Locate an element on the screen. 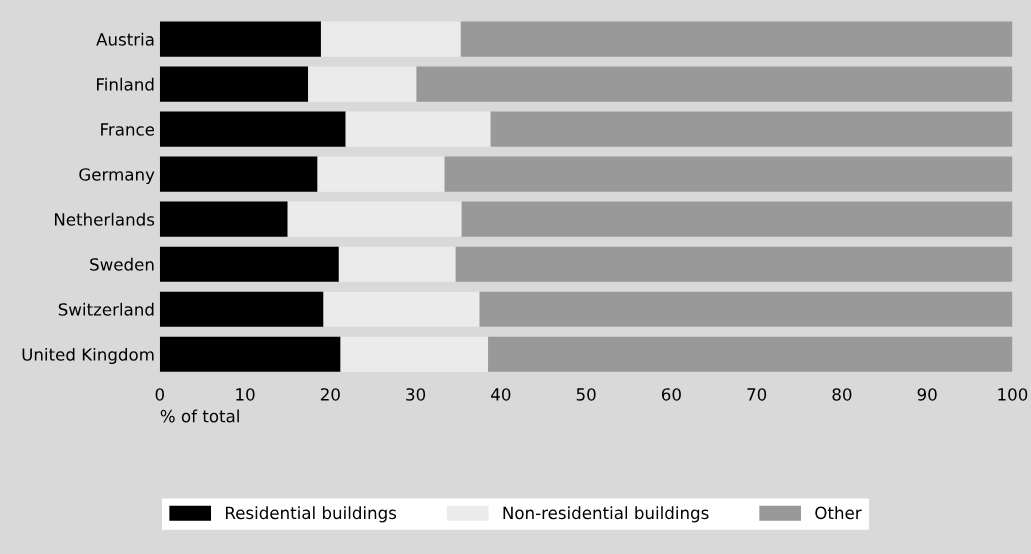 Image resolution: width=1031 pixels, height=554 pixels. x-tick-label: 100 is located at coordinates (1013, 394).